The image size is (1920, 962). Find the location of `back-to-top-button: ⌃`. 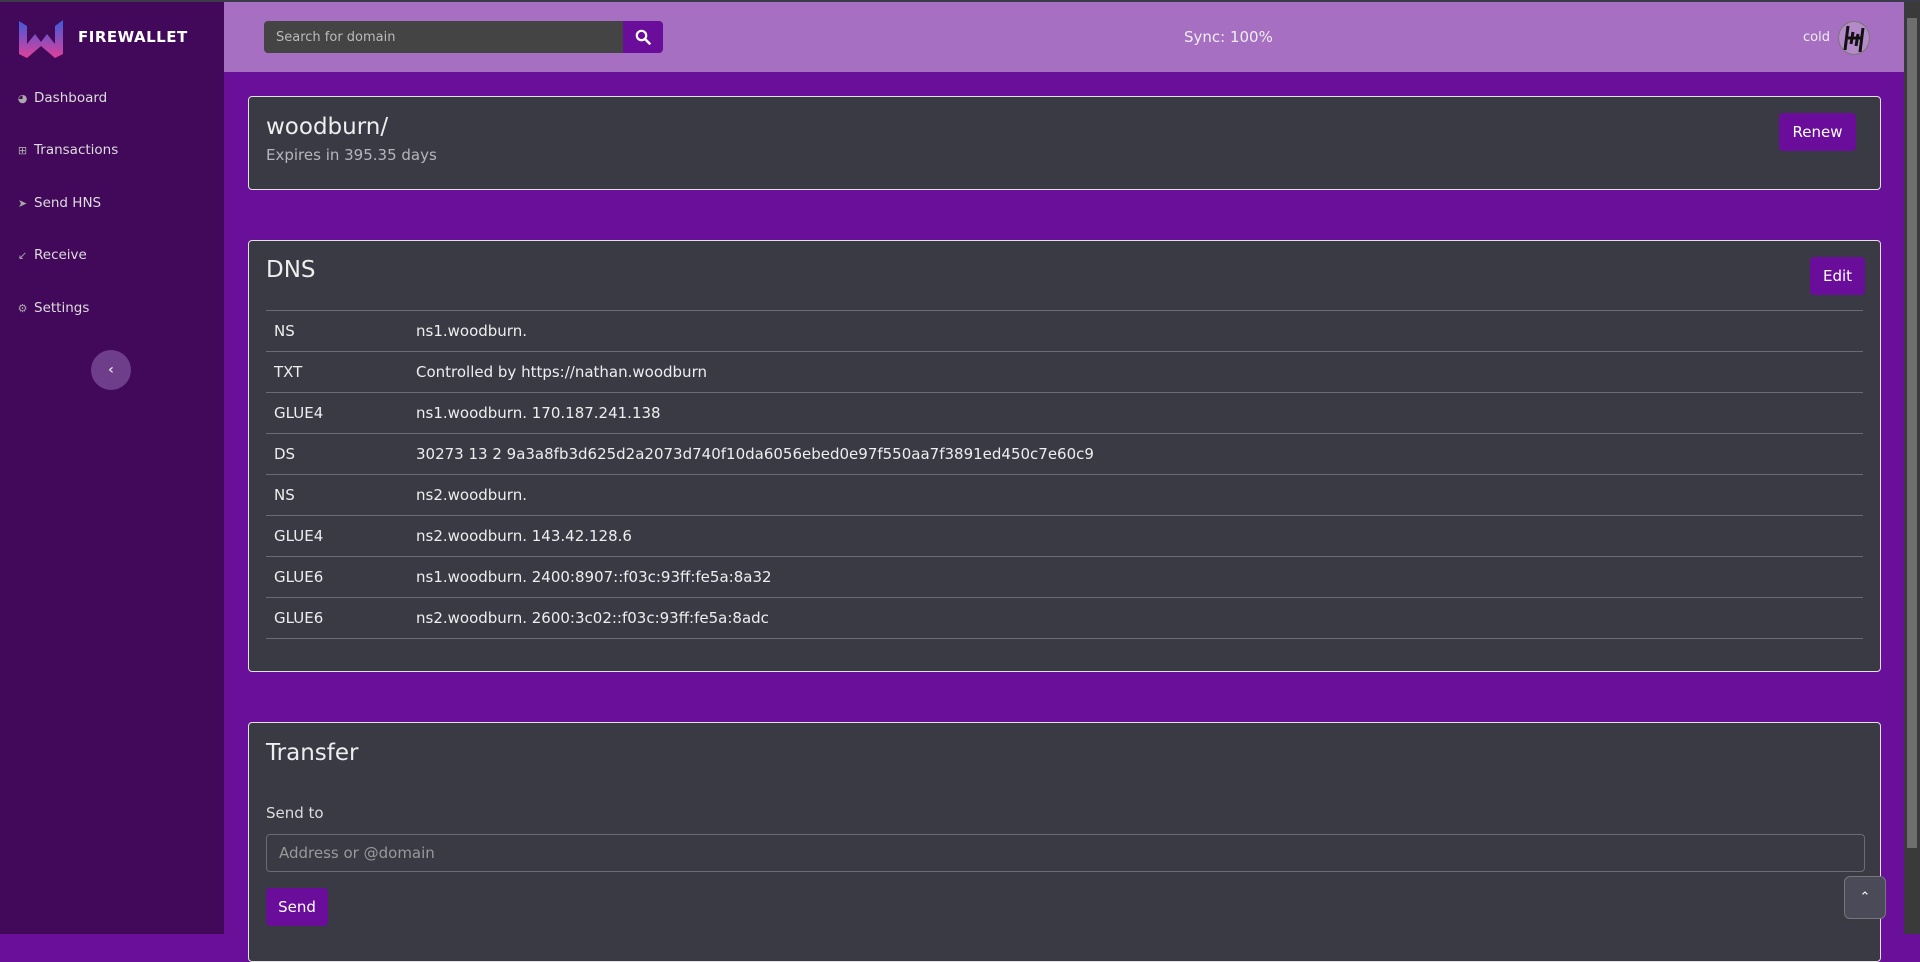

back-to-top-button: ⌃ is located at coordinates (1865, 897).